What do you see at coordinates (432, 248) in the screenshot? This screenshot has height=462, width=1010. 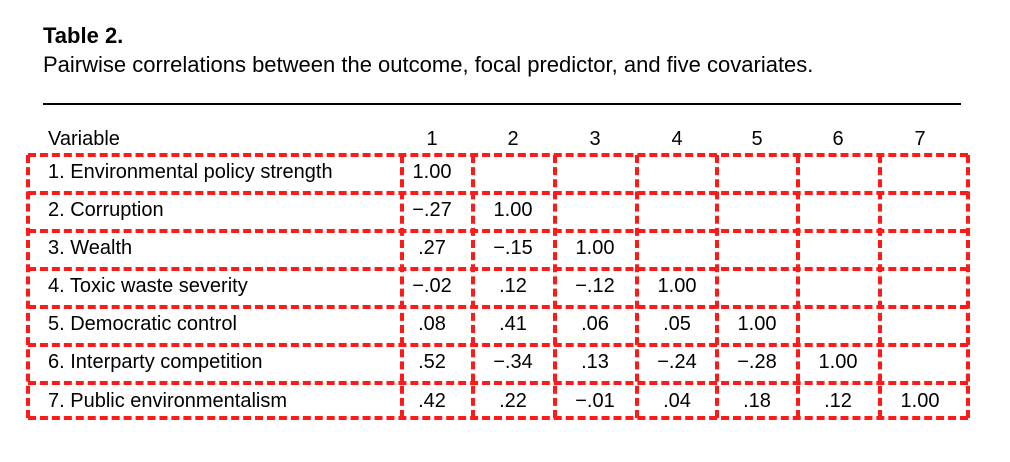 I see `table-cell: .27` at bounding box center [432, 248].